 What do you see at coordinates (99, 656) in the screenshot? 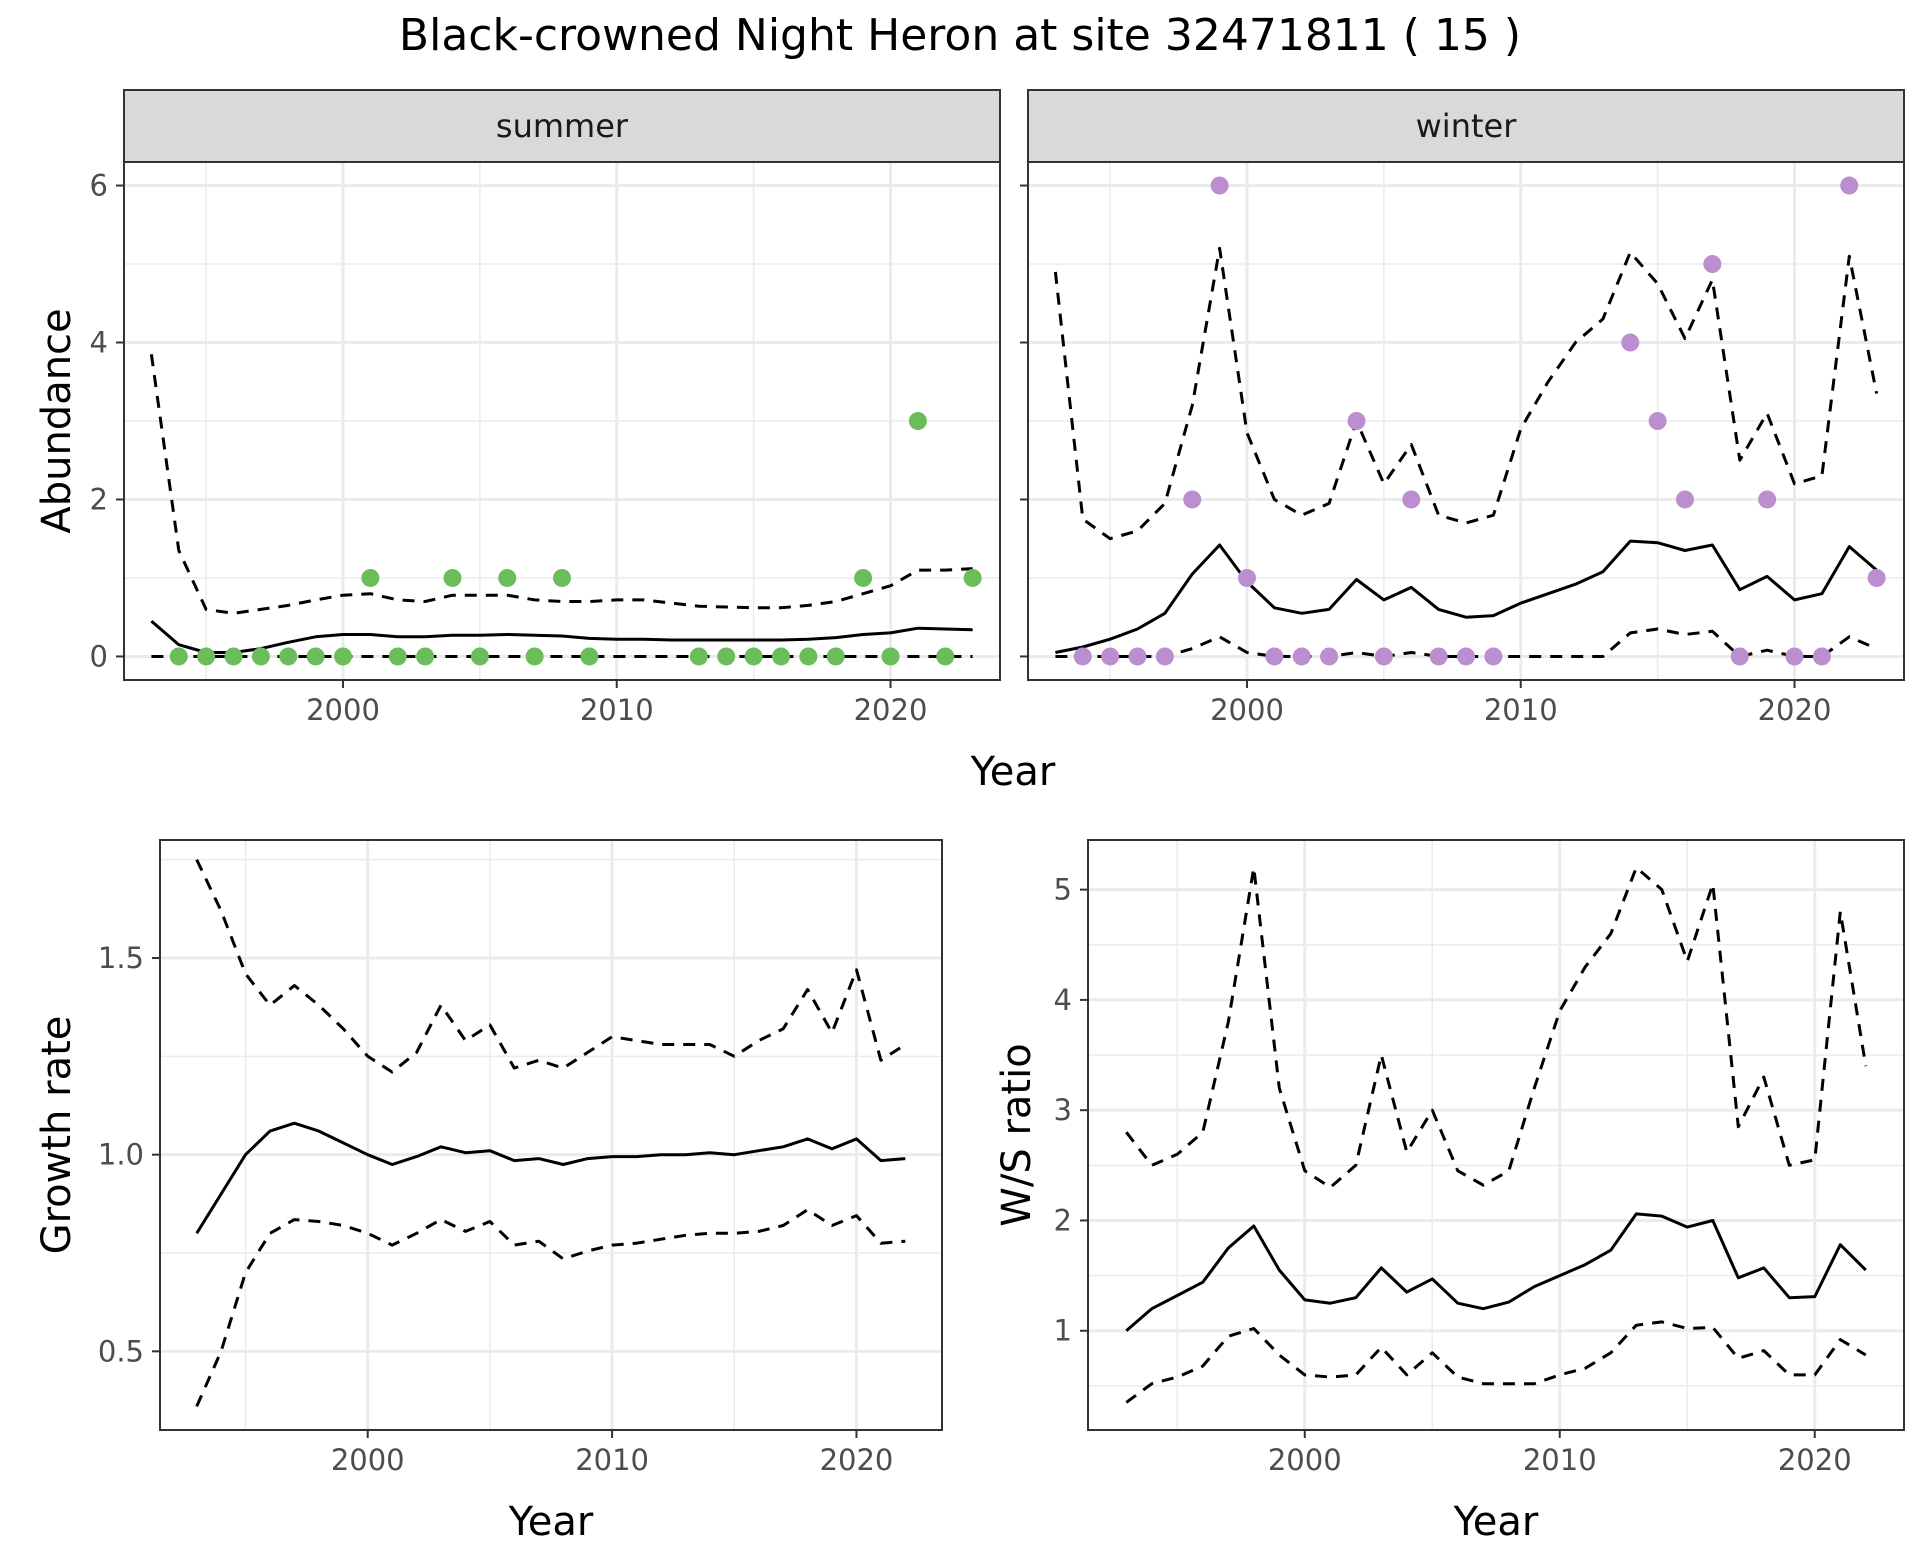
I see `y-tick-label: 0` at bounding box center [99, 656].